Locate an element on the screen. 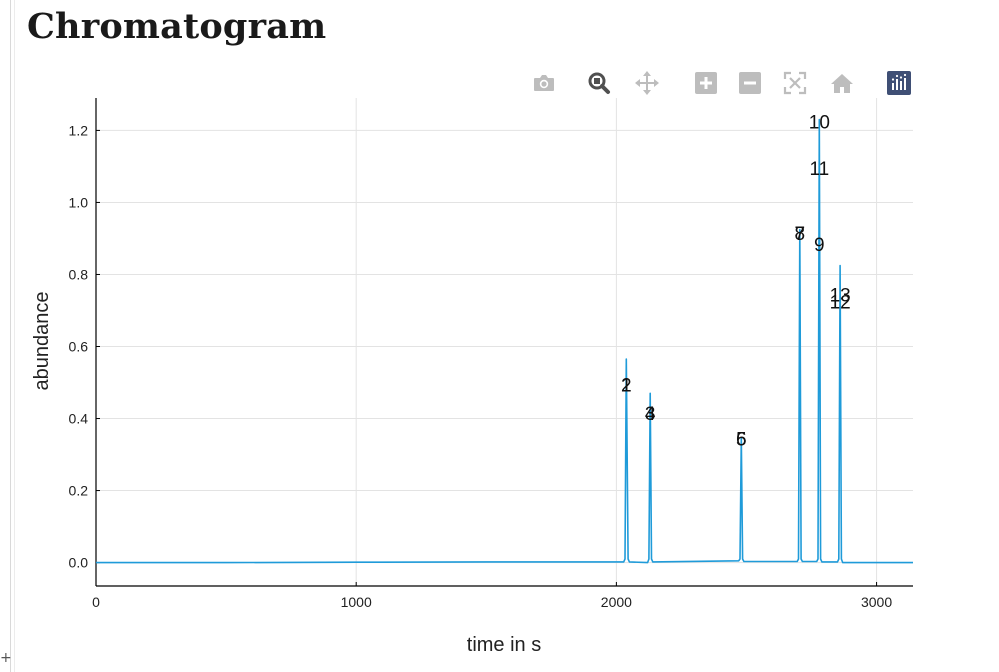 This screenshot has width=999, height=672. peak-label: 12 is located at coordinates (840, 302).